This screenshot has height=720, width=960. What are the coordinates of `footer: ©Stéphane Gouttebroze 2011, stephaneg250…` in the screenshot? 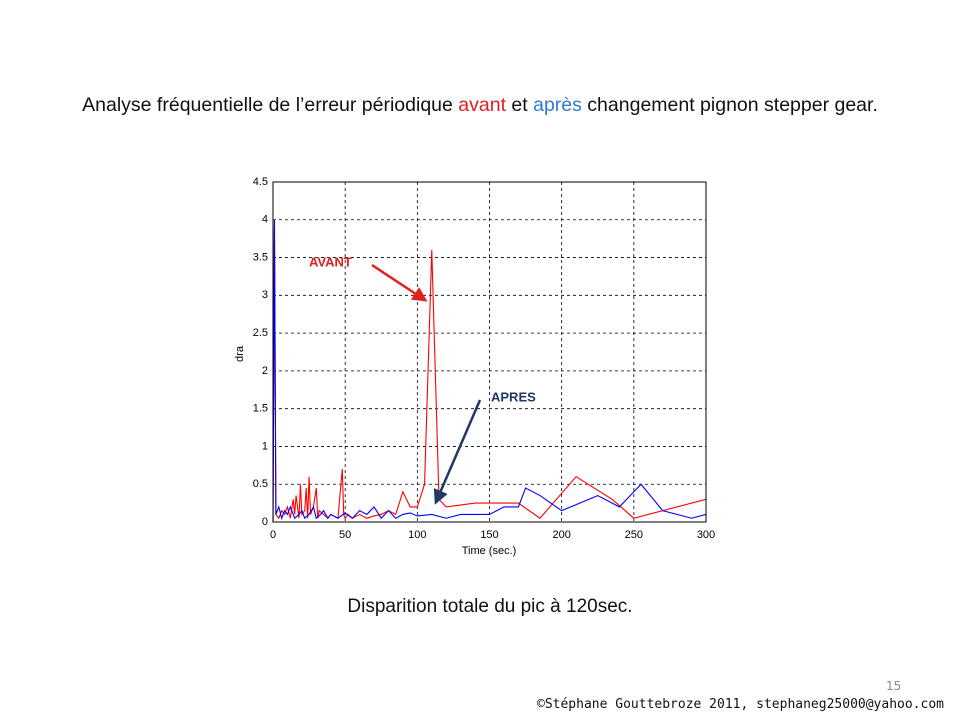 It's located at (740, 704).